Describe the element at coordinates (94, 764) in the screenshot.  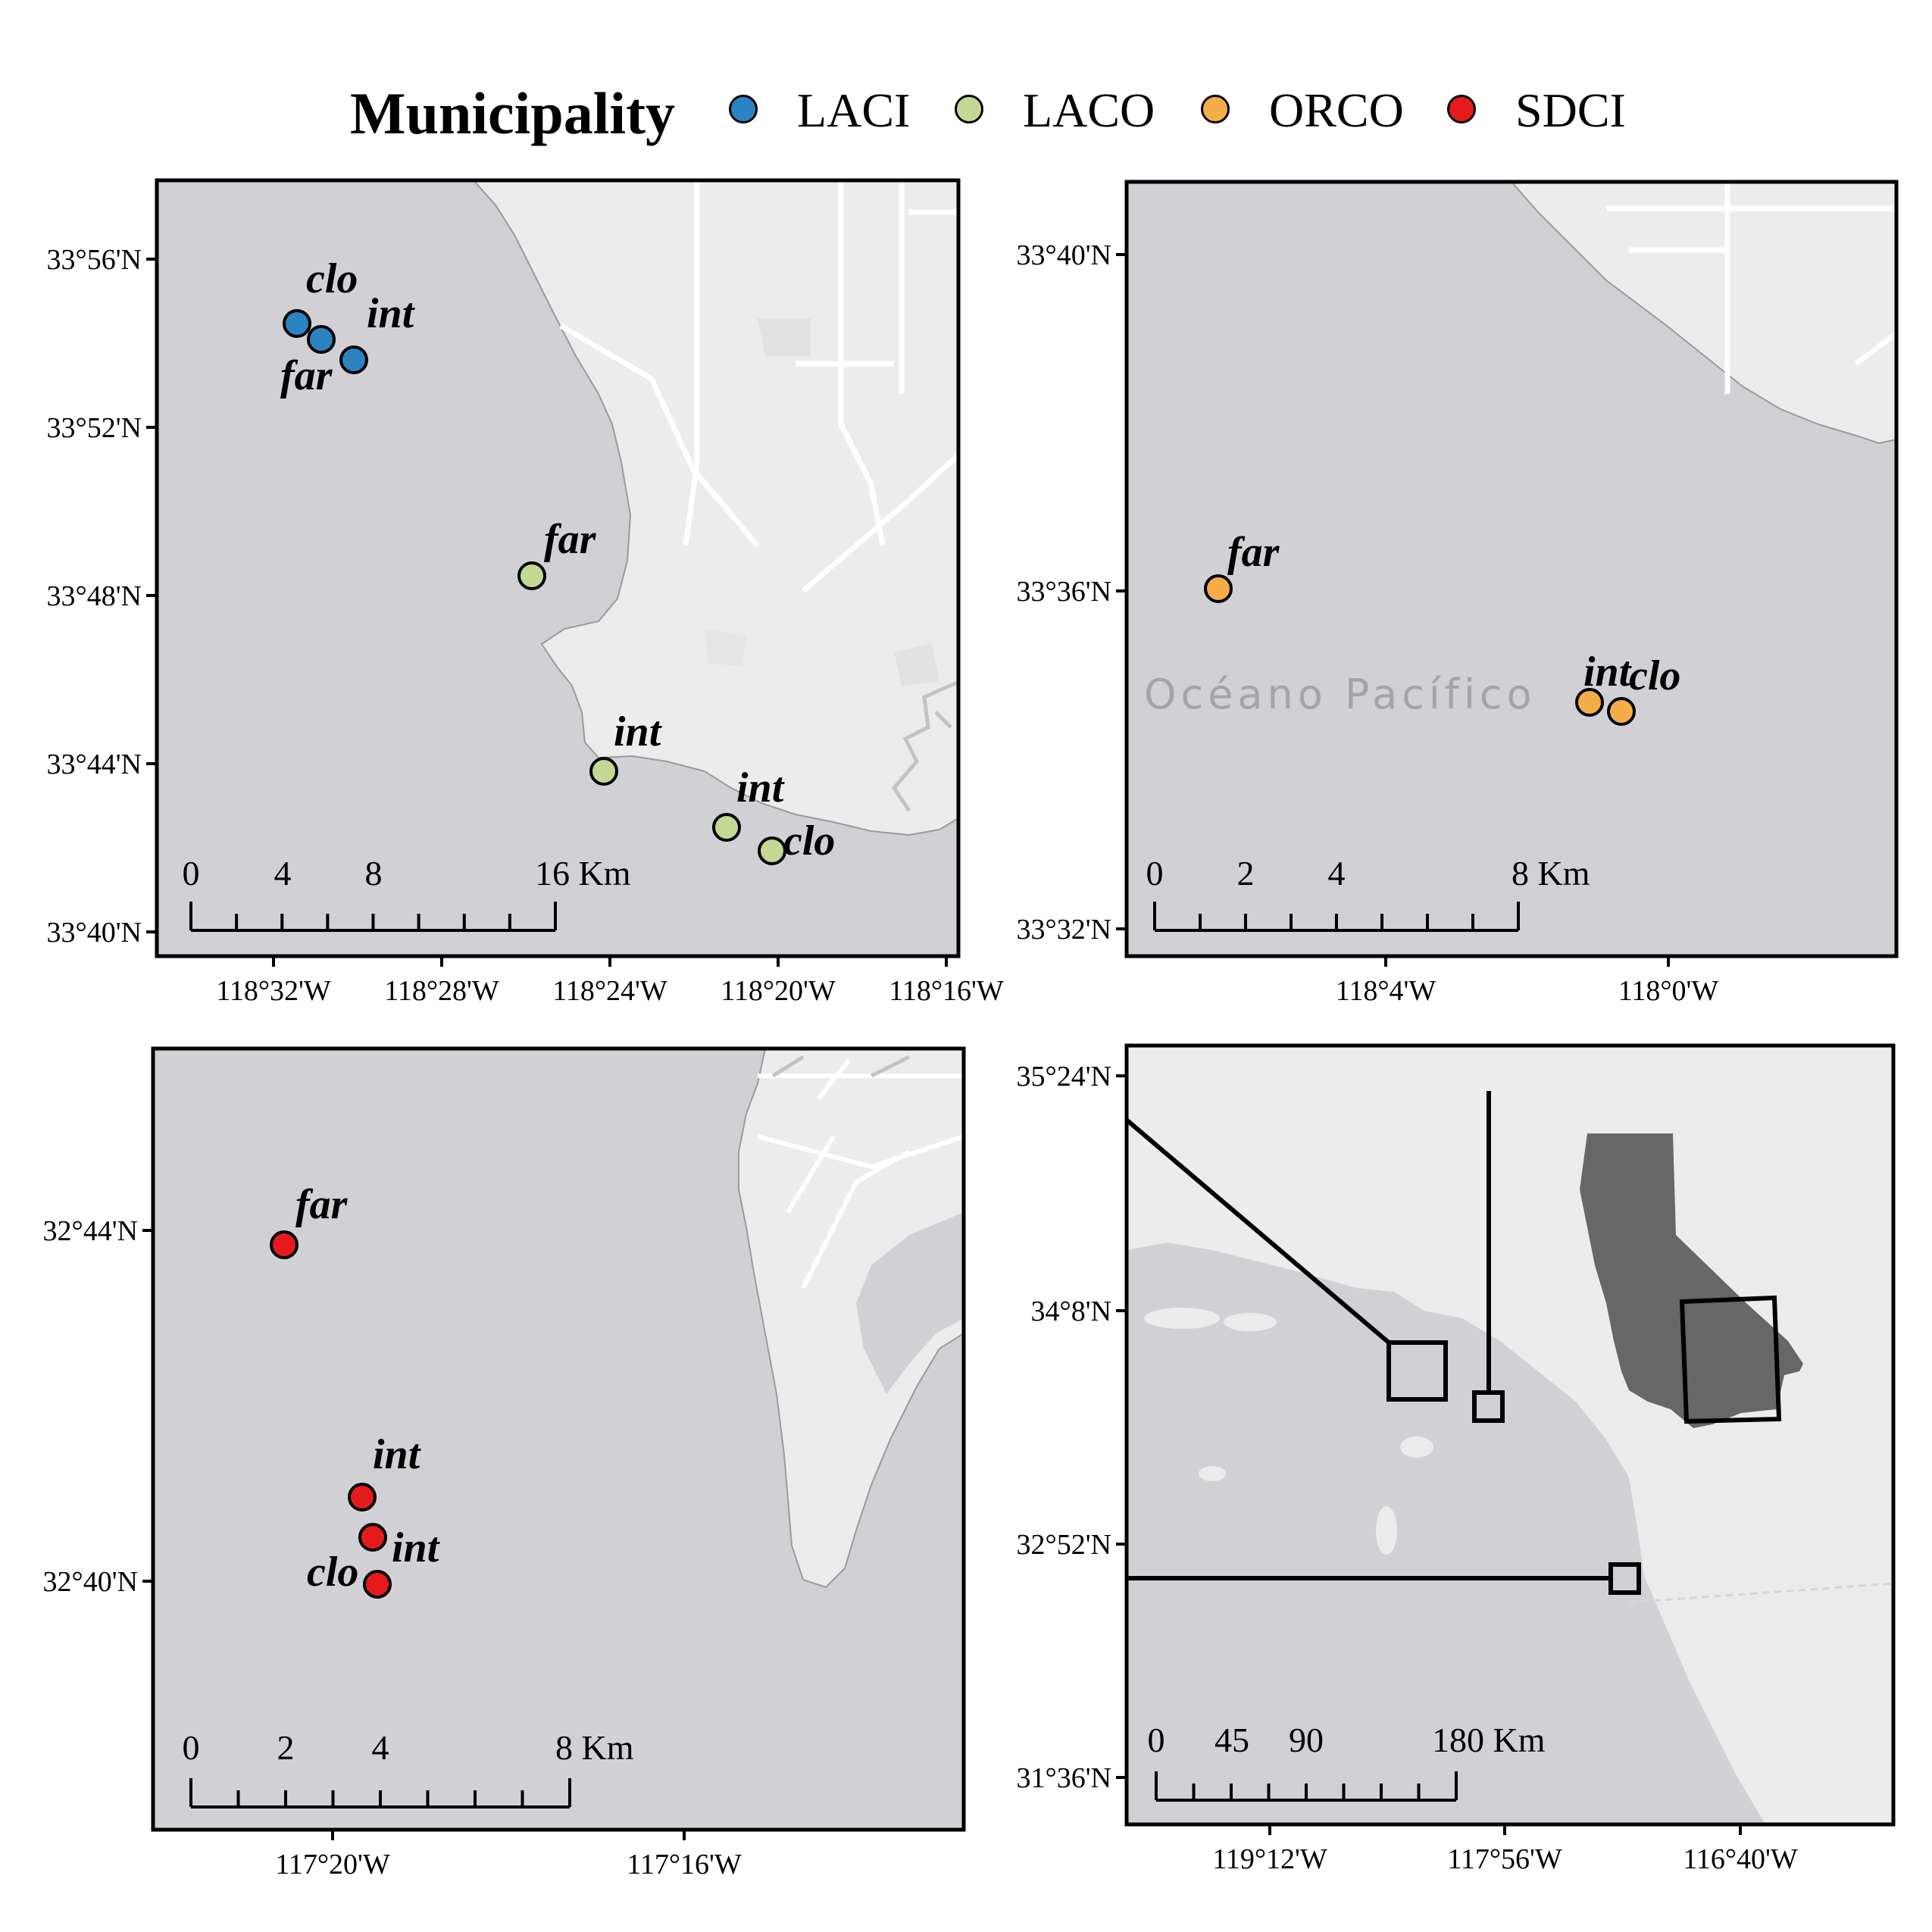
I see `lat-tick-label: 33°44'N` at that location.